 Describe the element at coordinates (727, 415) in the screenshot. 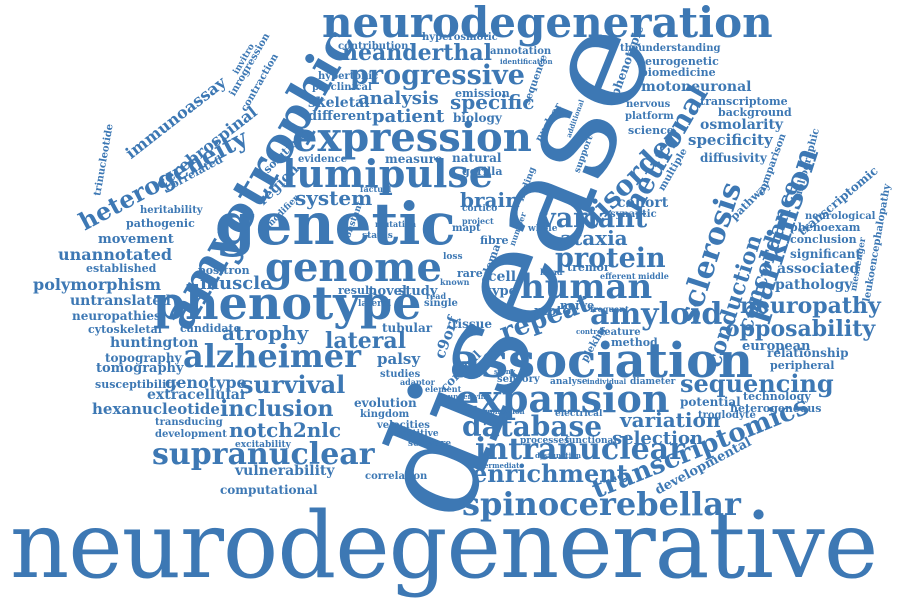

I see `word-troglodyte: troglodyte` at that location.